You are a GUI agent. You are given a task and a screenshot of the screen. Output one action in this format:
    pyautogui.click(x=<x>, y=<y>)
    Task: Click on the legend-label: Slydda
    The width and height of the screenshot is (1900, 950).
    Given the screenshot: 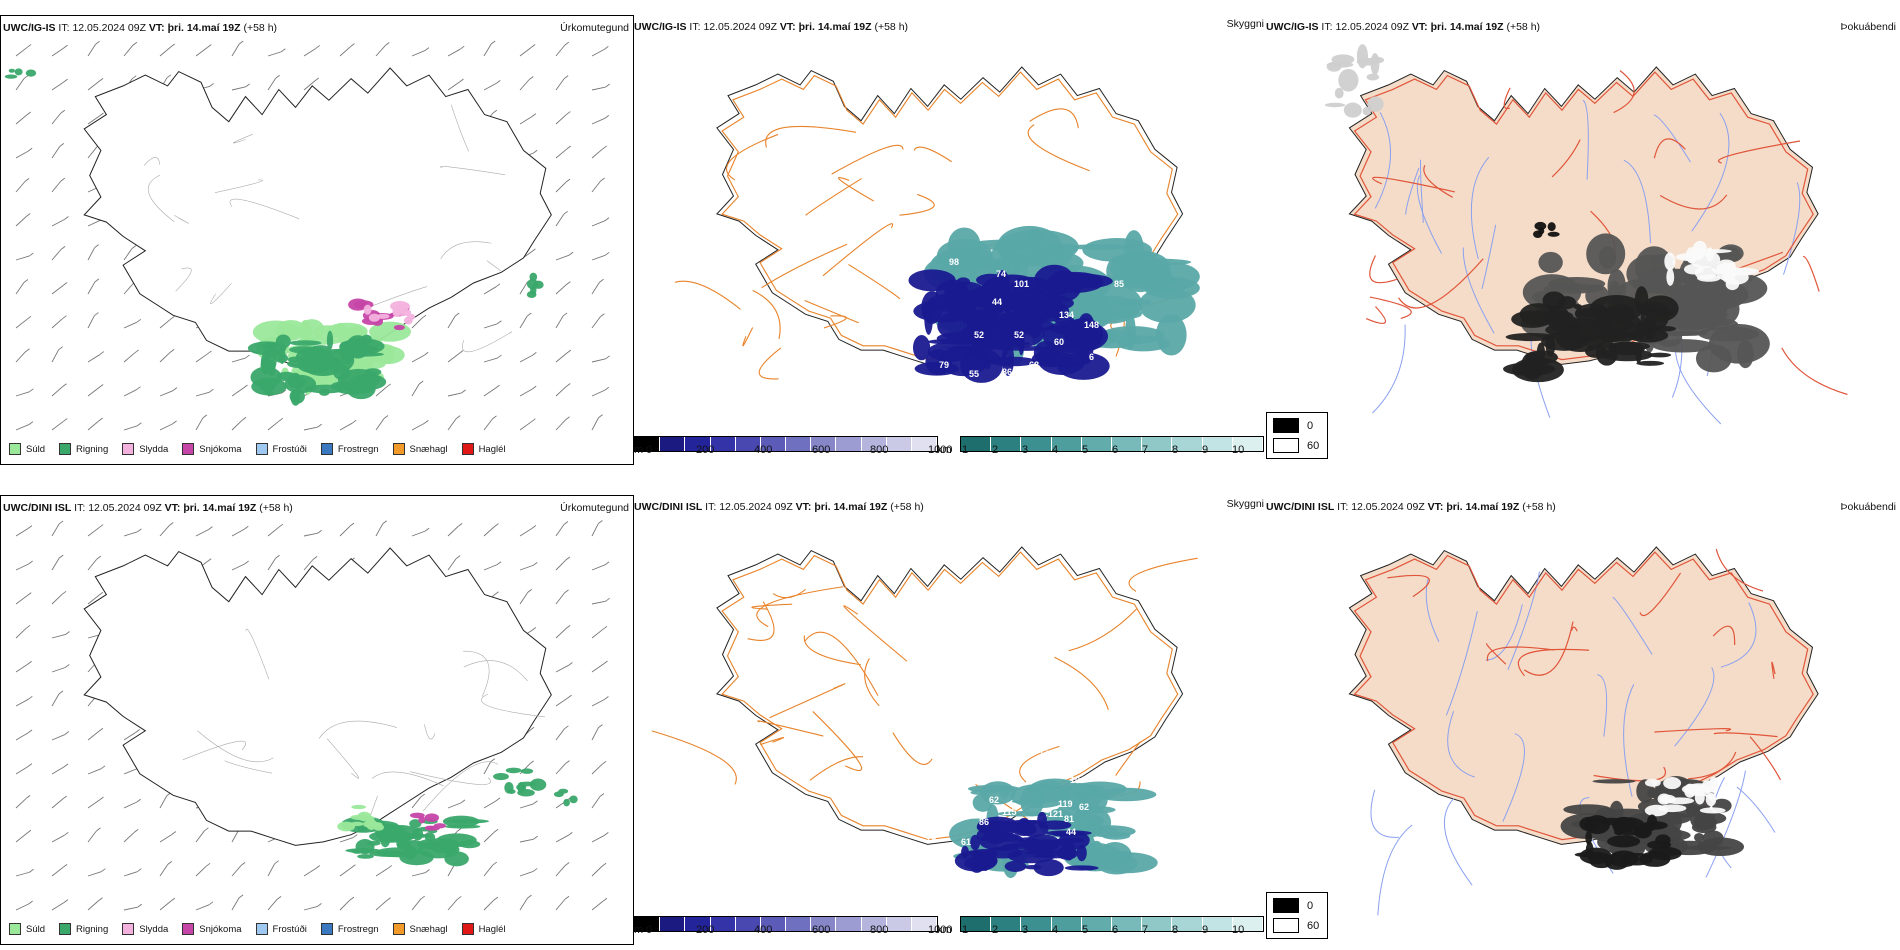 What is the action you would take?
    pyautogui.click(x=154, y=449)
    